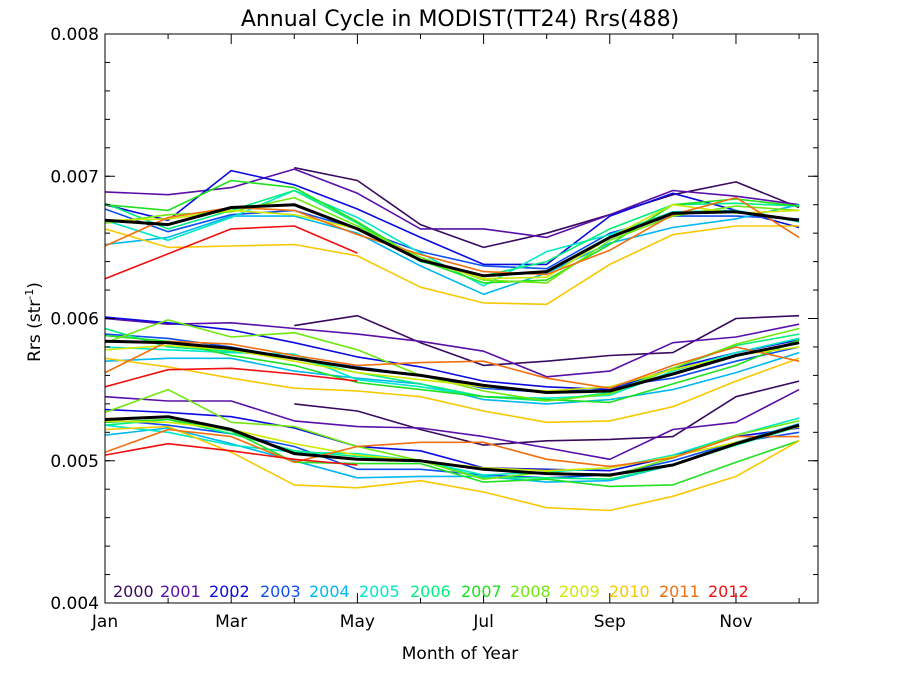 The height and width of the screenshot is (679, 900). What do you see at coordinates (74, 35) in the screenshot?
I see `y-tick-label: 0.008` at bounding box center [74, 35].